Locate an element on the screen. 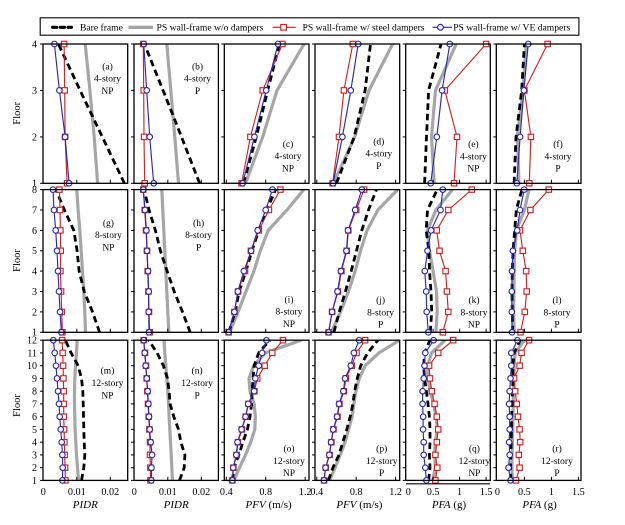 The width and height of the screenshot is (625, 525). svg-text: 0.8 is located at coordinates (356, 492).